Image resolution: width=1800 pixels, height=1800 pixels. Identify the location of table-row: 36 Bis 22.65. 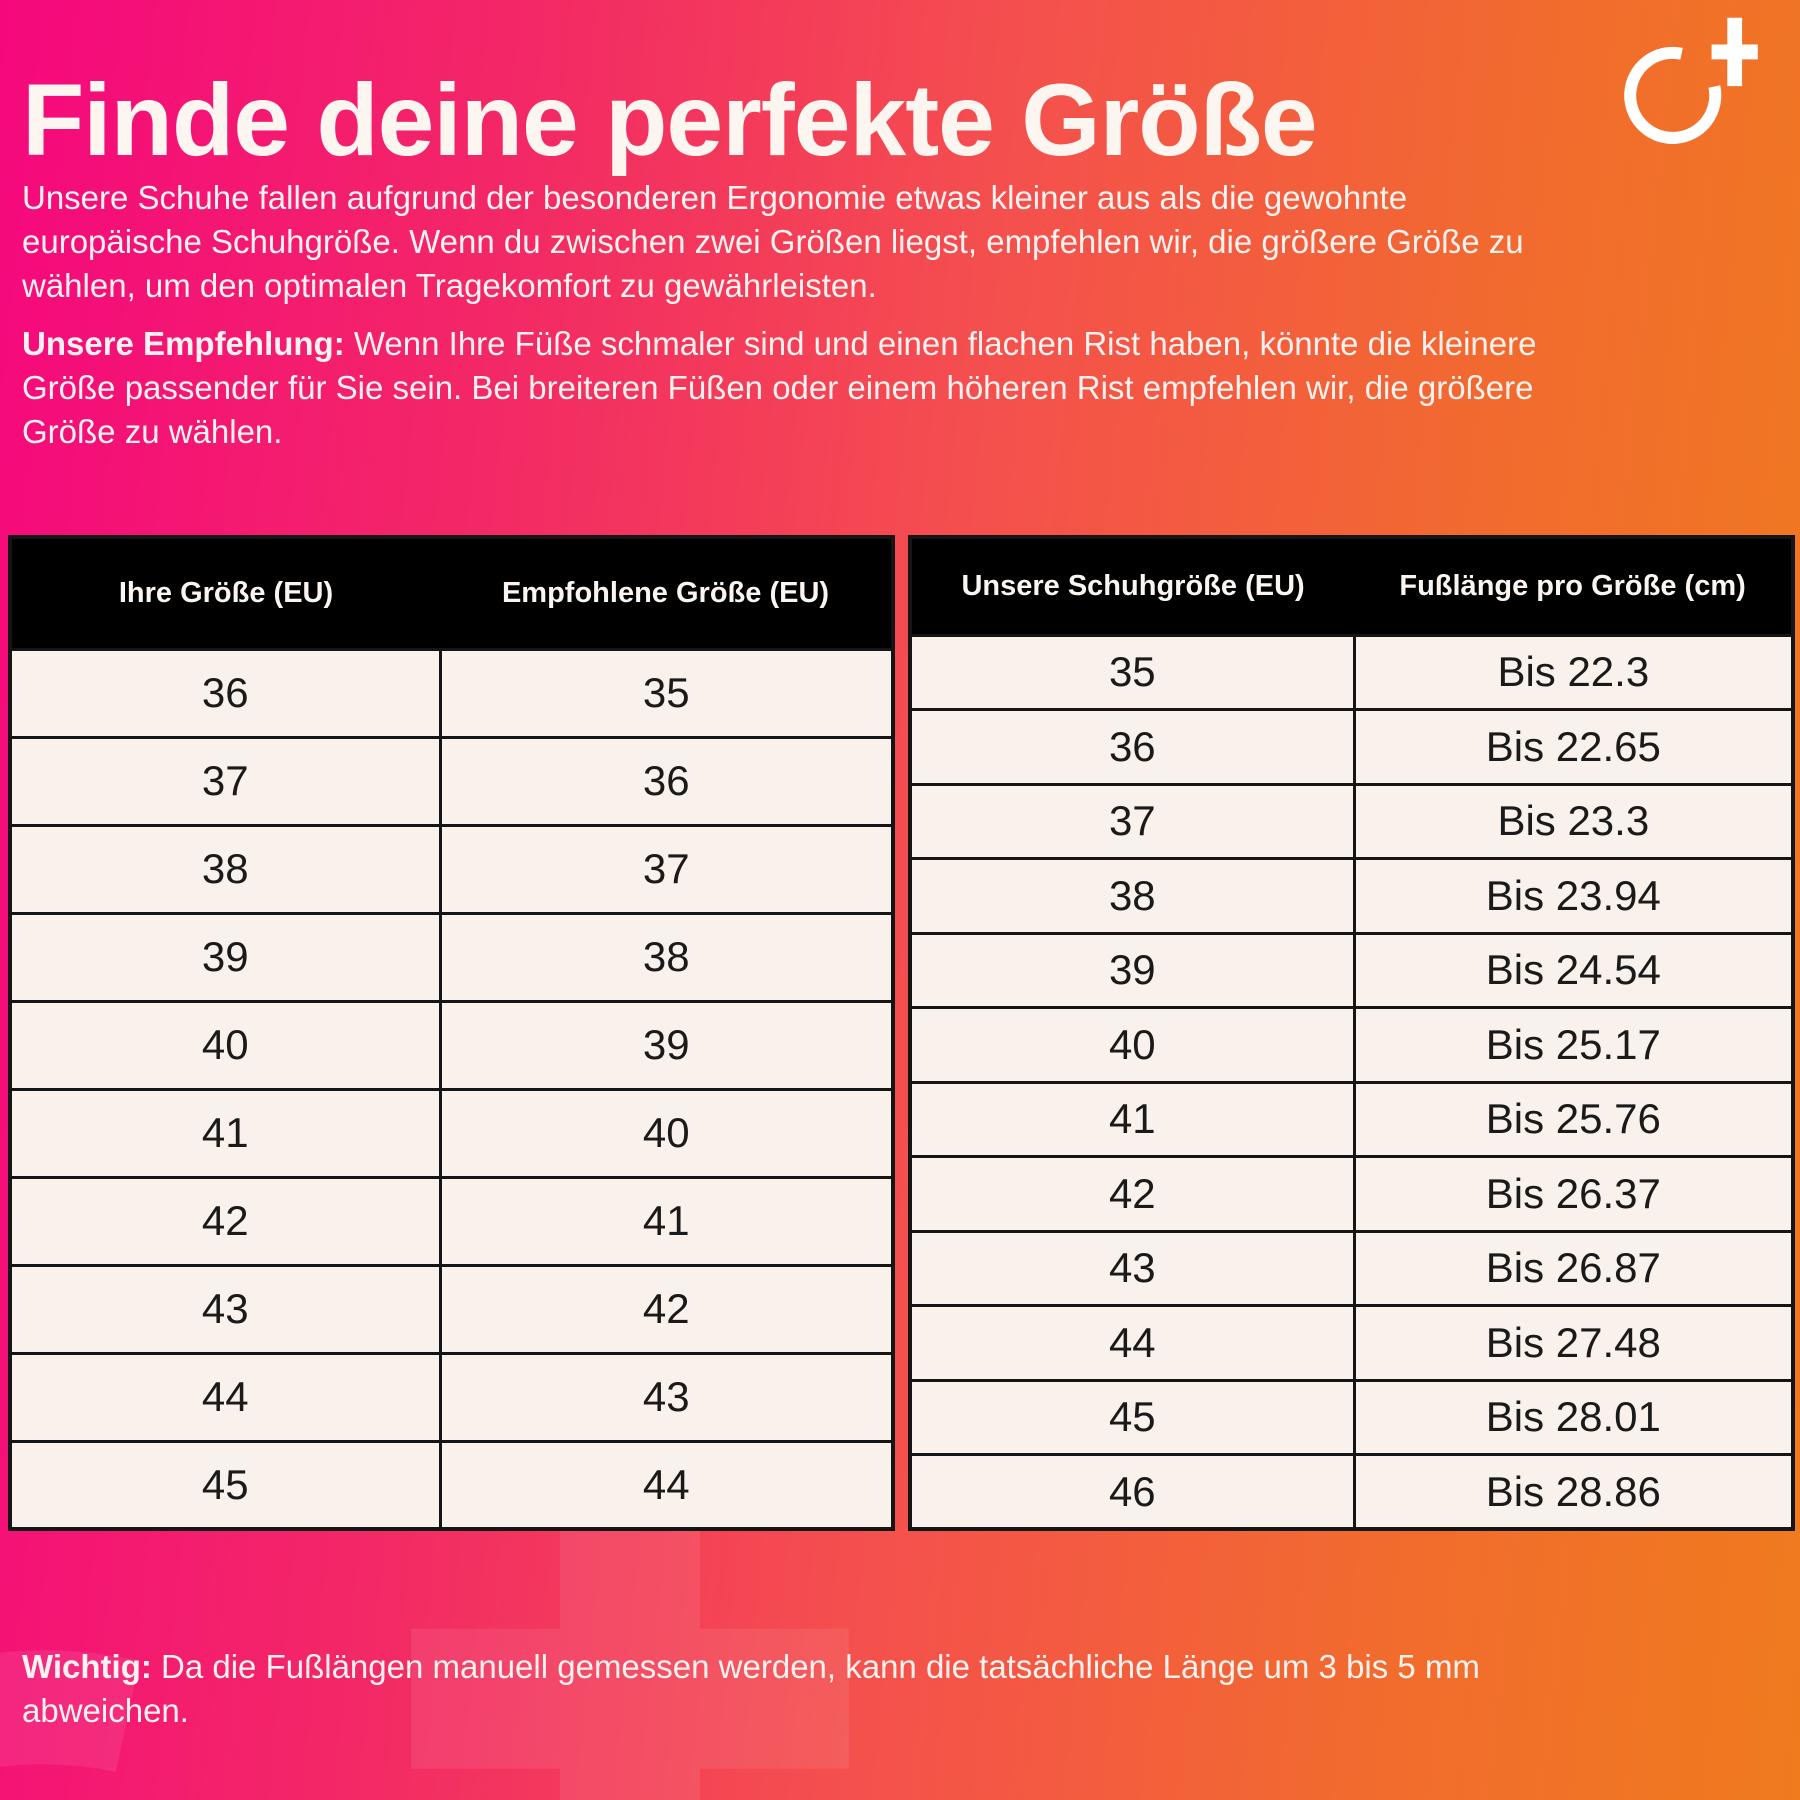
(1351, 747).